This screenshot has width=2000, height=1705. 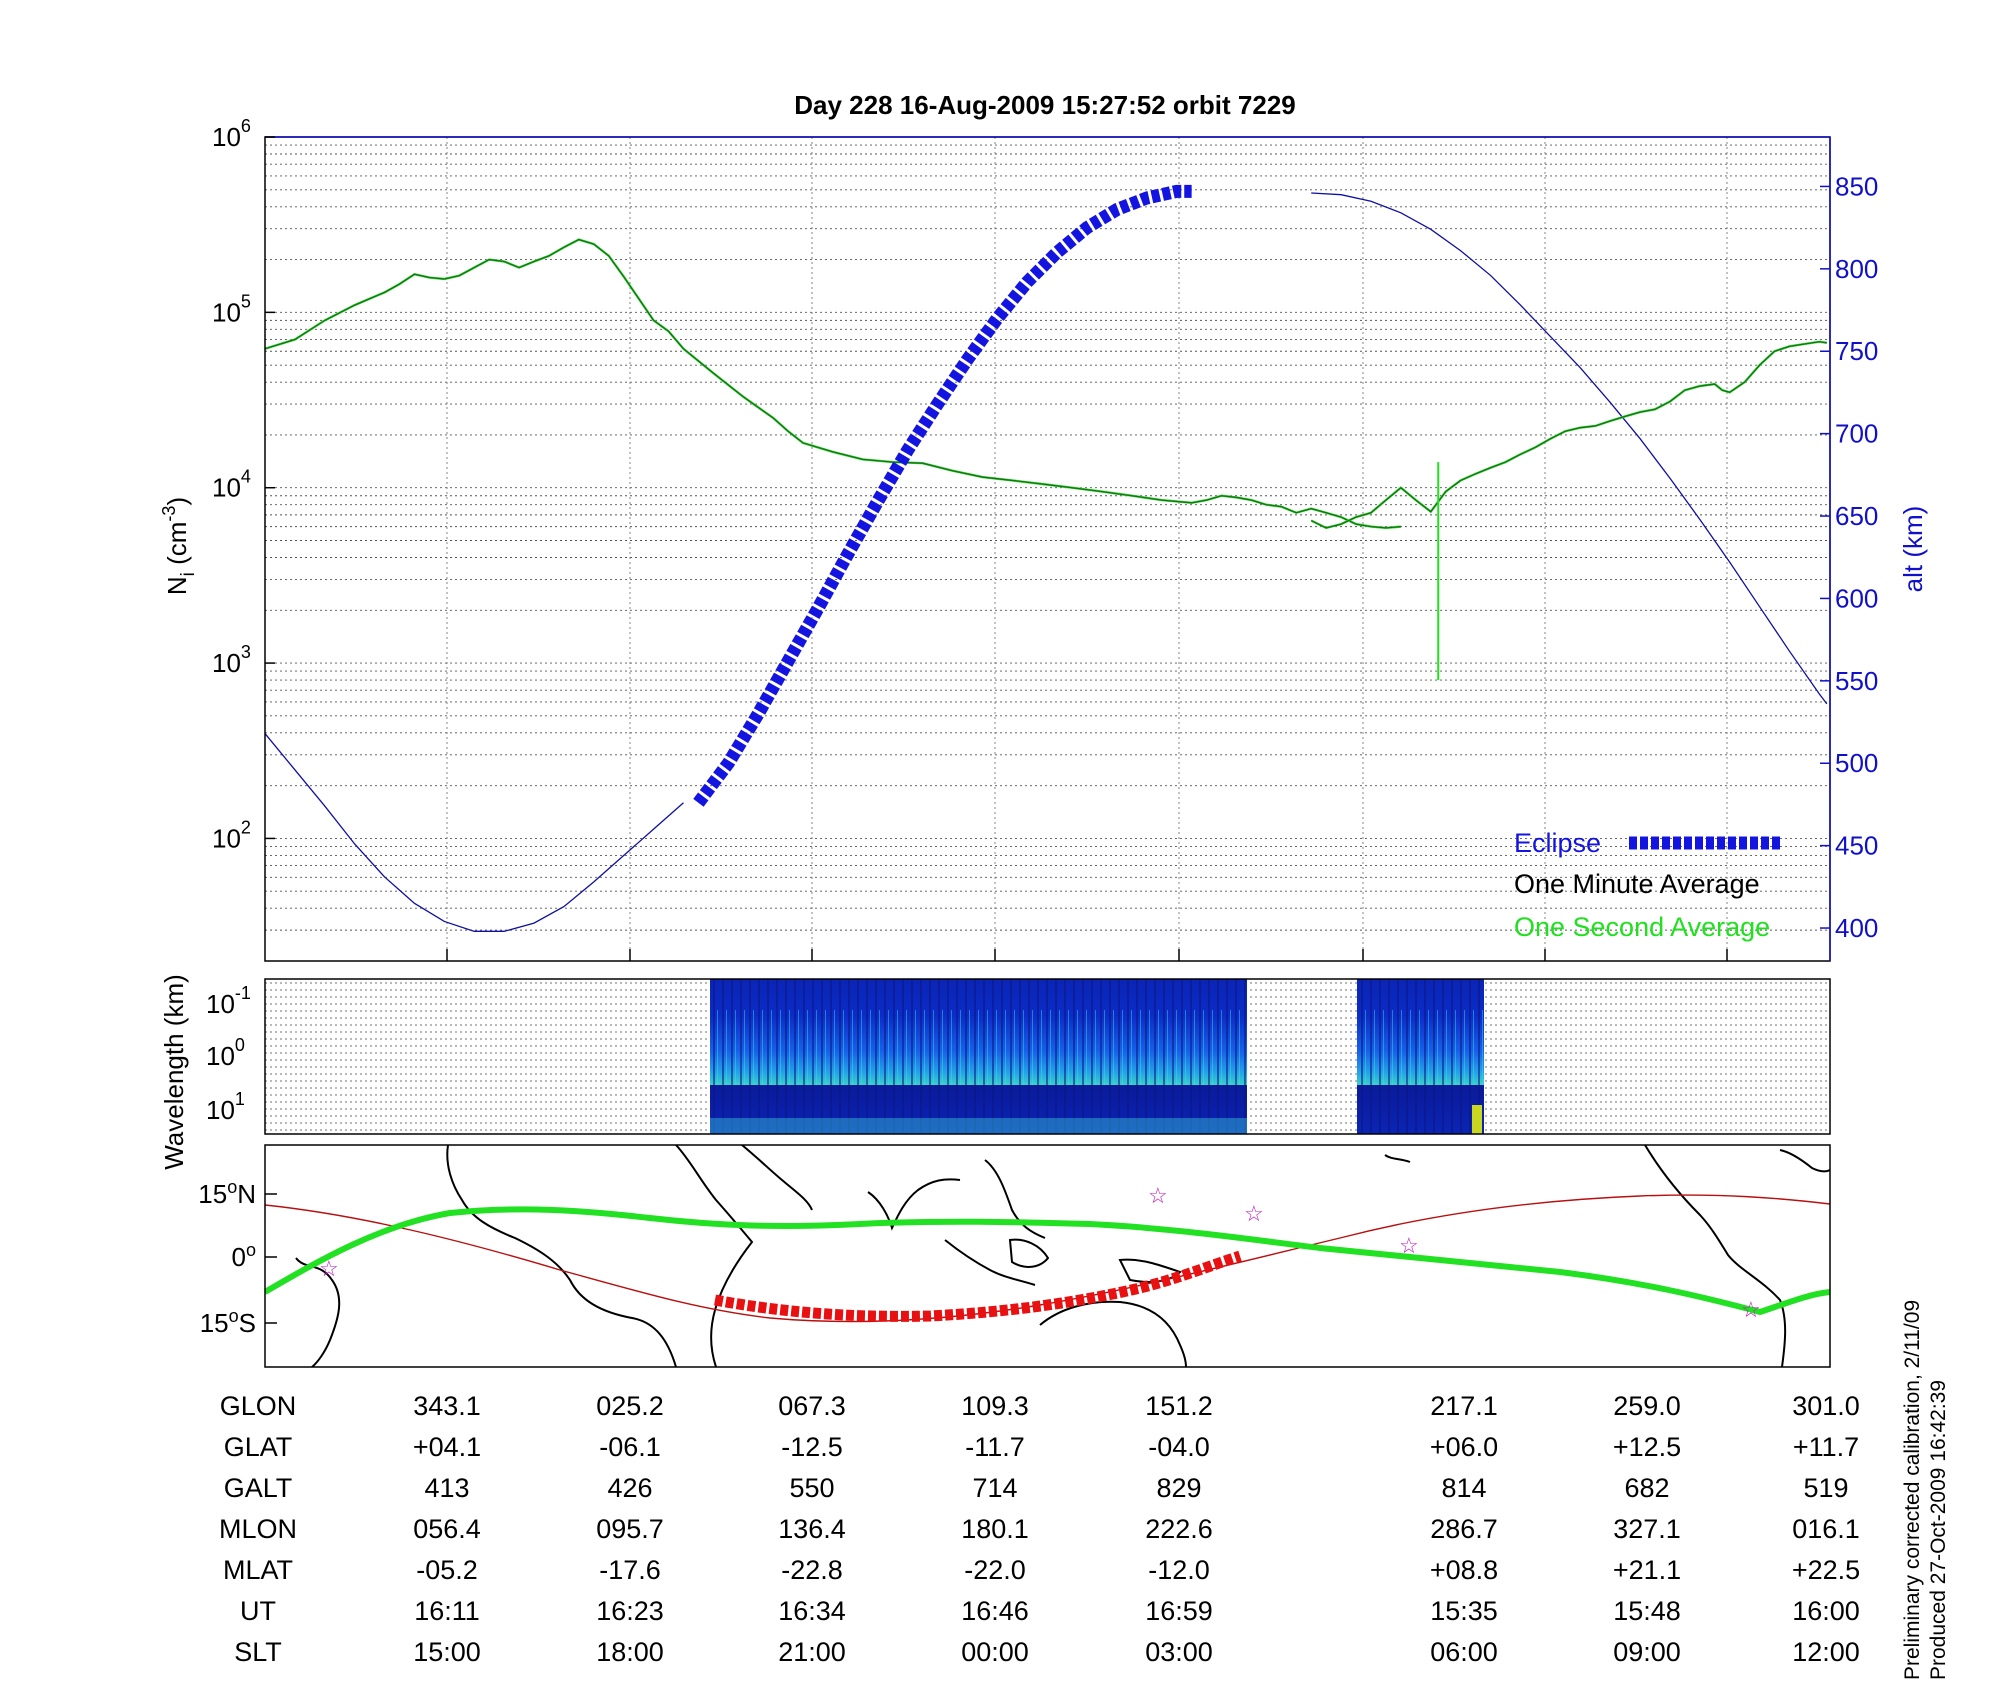 I want to click on table-cell: 15:48, so click(x=1647, y=1611).